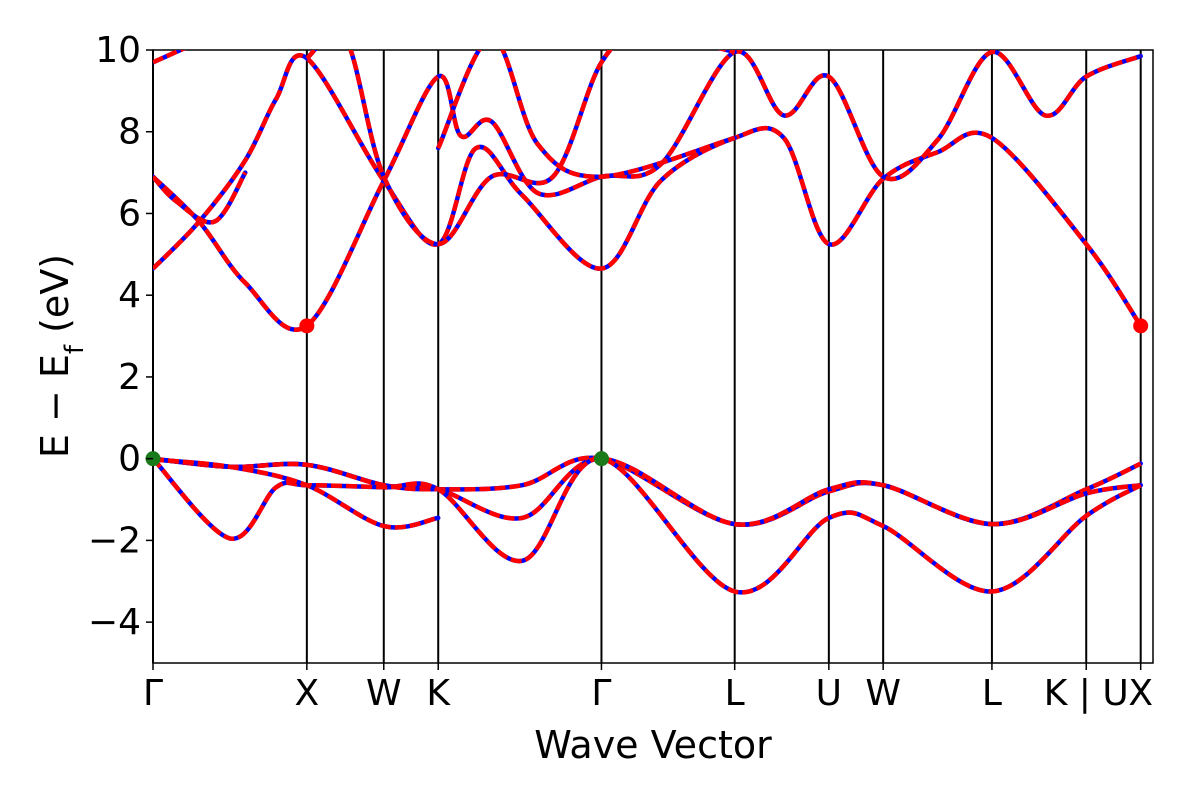 Image resolution: width=1200 pixels, height=800 pixels. Describe the element at coordinates (61, 356) in the screenshot. I see `y-axis-label: E − Ef (eV)` at that location.